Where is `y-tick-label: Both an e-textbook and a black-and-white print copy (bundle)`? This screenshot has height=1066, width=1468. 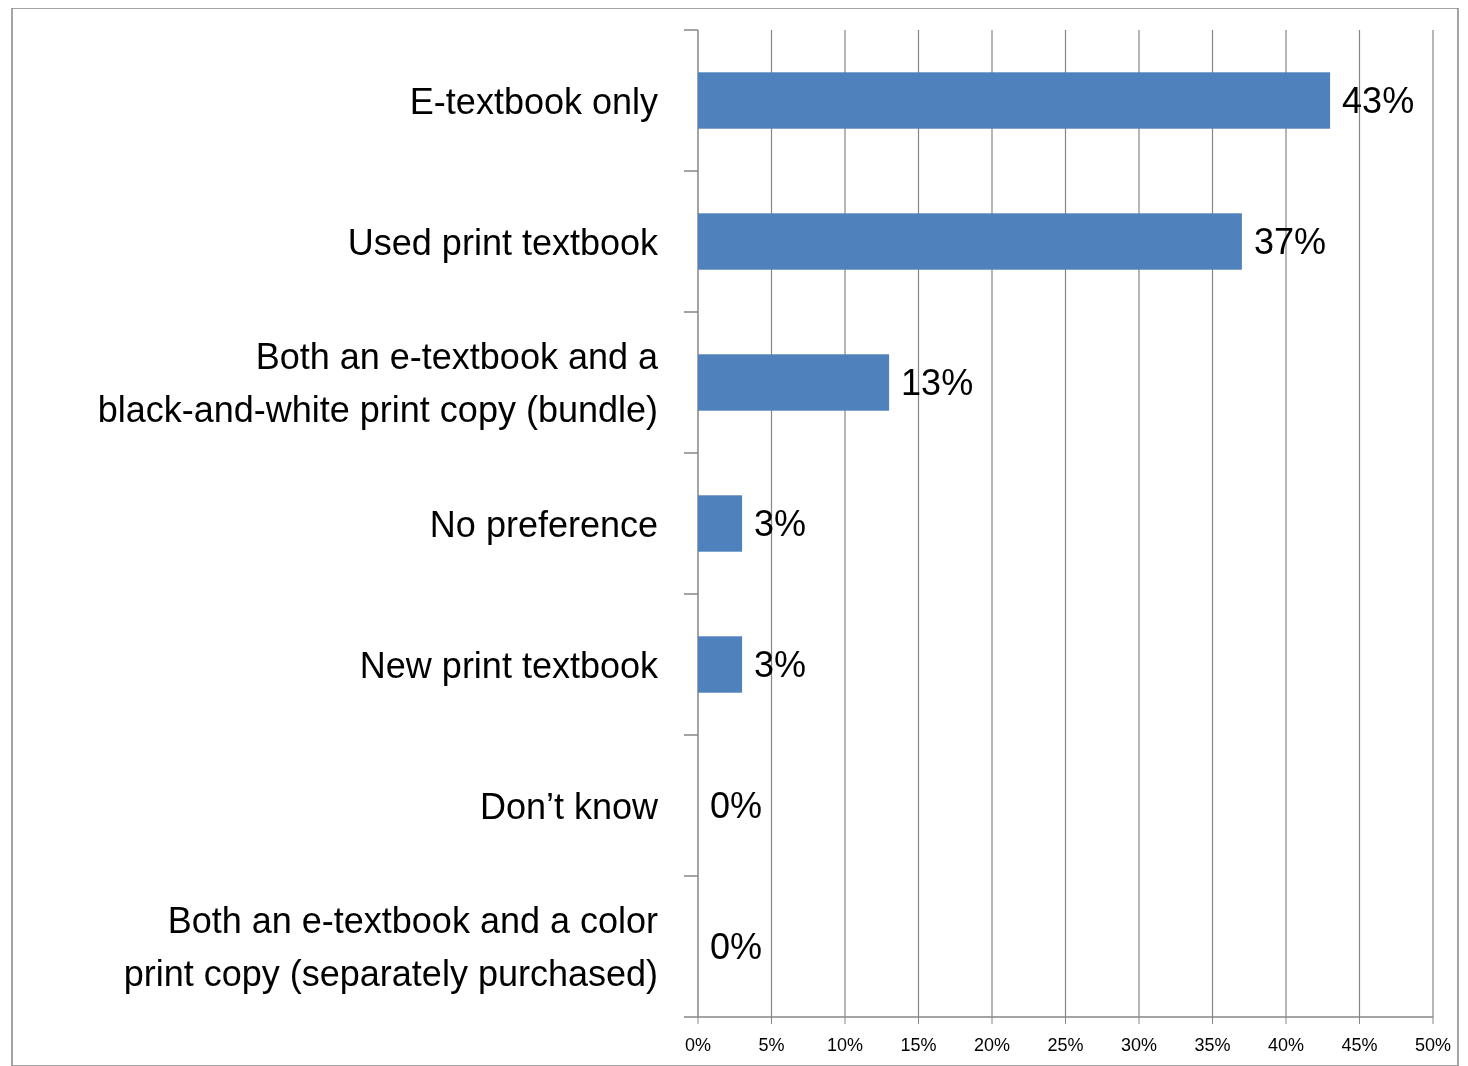
y-tick-label: Both an e-textbook and a black-and-white print copy (bundle) is located at coordinates (378, 382).